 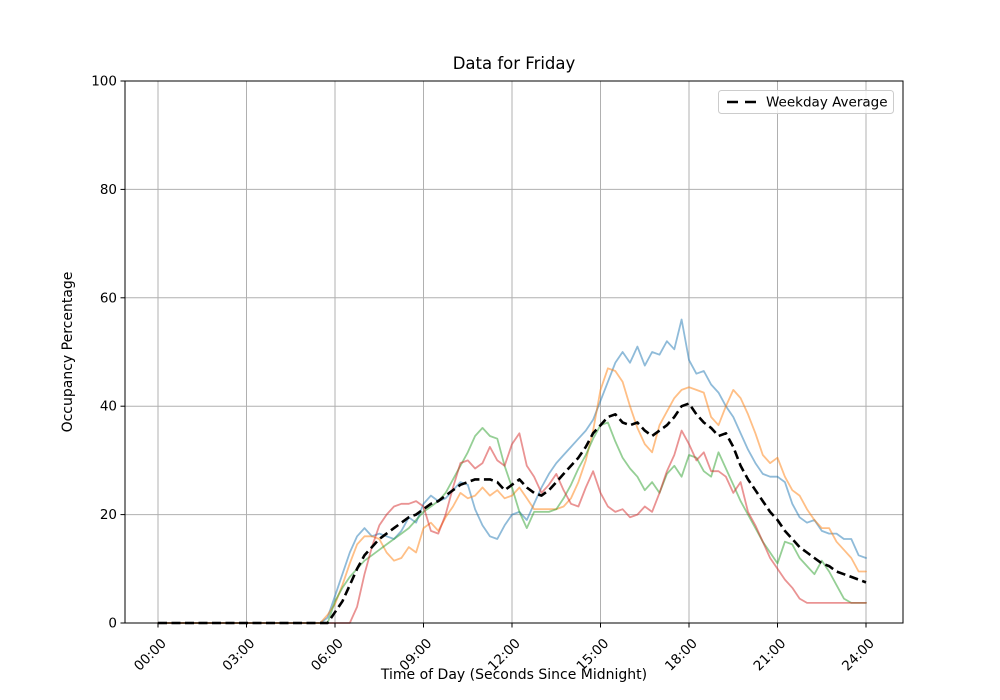 I want to click on y-tick-label: 60, so click(x=108, y=298).